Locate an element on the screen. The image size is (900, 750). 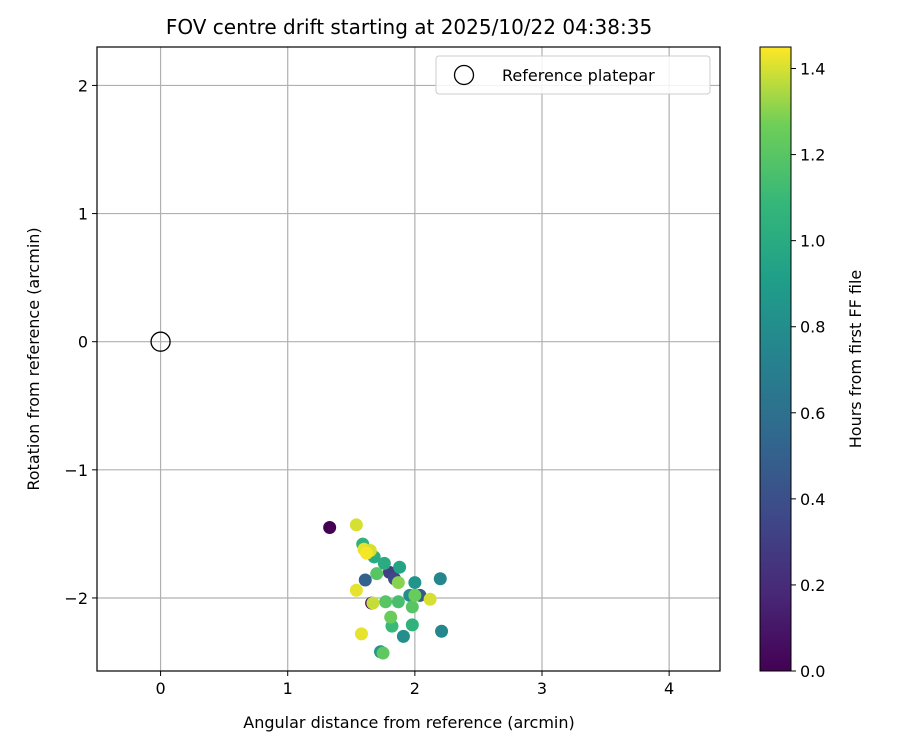
colorbar-tick-label: 0.6 is located at coordinates (812, 413).